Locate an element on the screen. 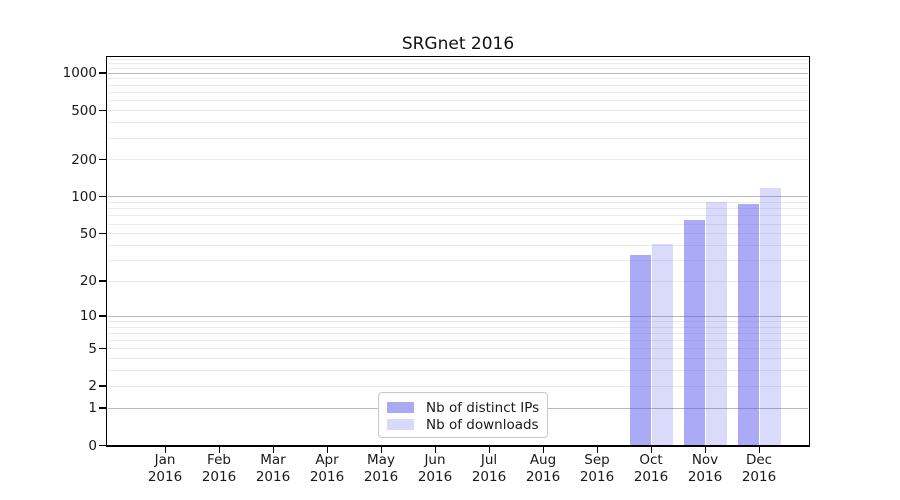 The height and width of the screenshot is (500, 900). x-axis-tick-label: May 2016 is located at coordinates (381, 468).